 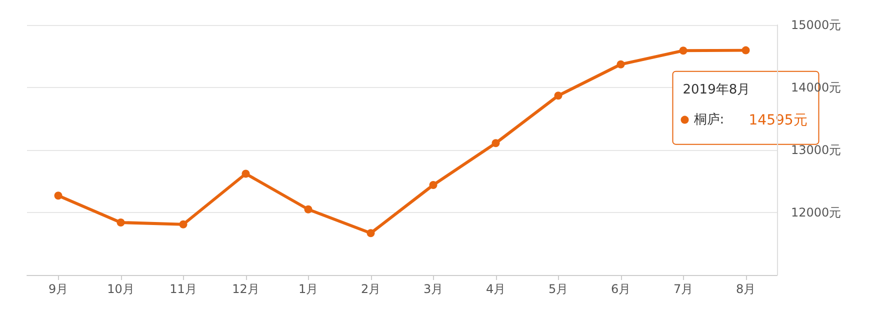 What do you see at coordinates (308, 289) in the screenshot?
I see `x-tick-label: 1月` at bounding box center [308, 289].